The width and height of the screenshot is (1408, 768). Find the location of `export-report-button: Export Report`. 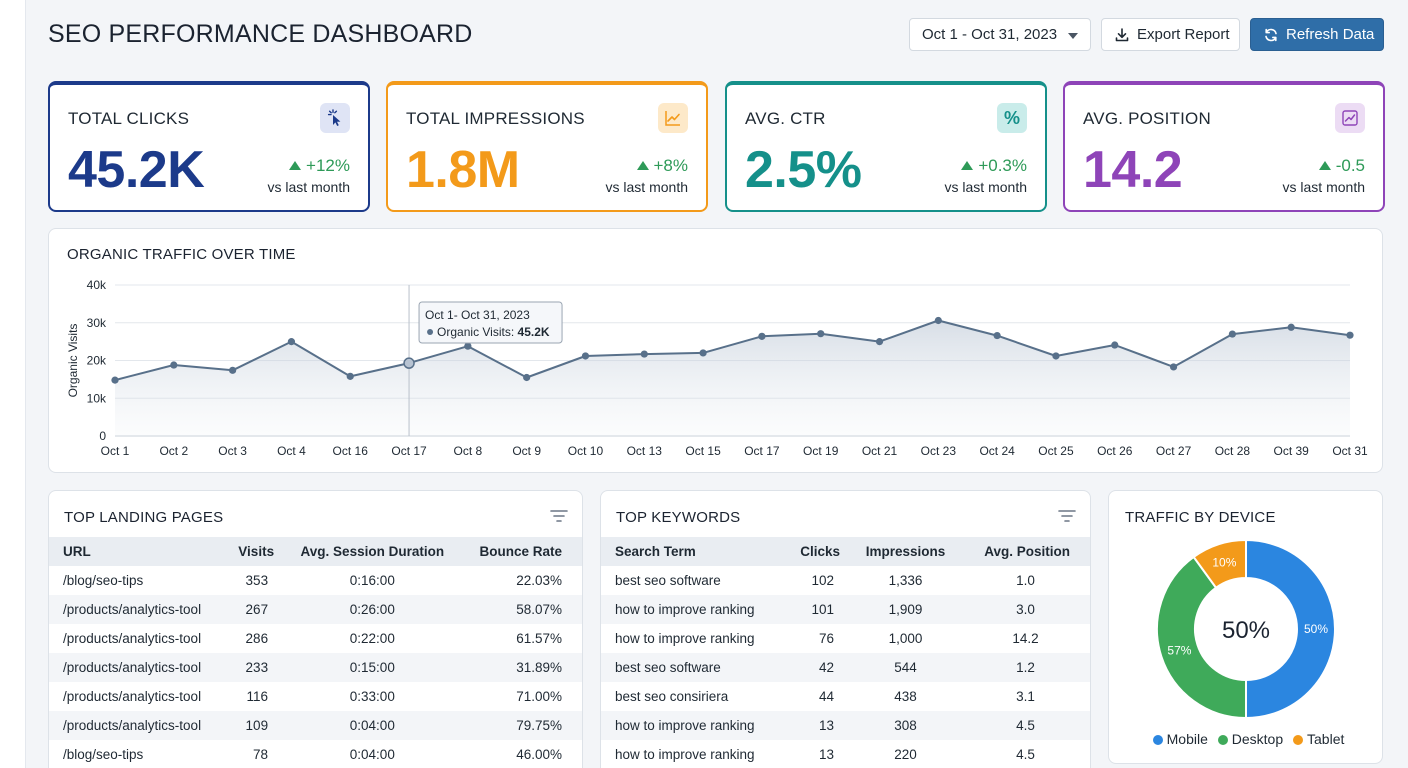

export-report-button: Export Report is located at coordinates (1170, 34).